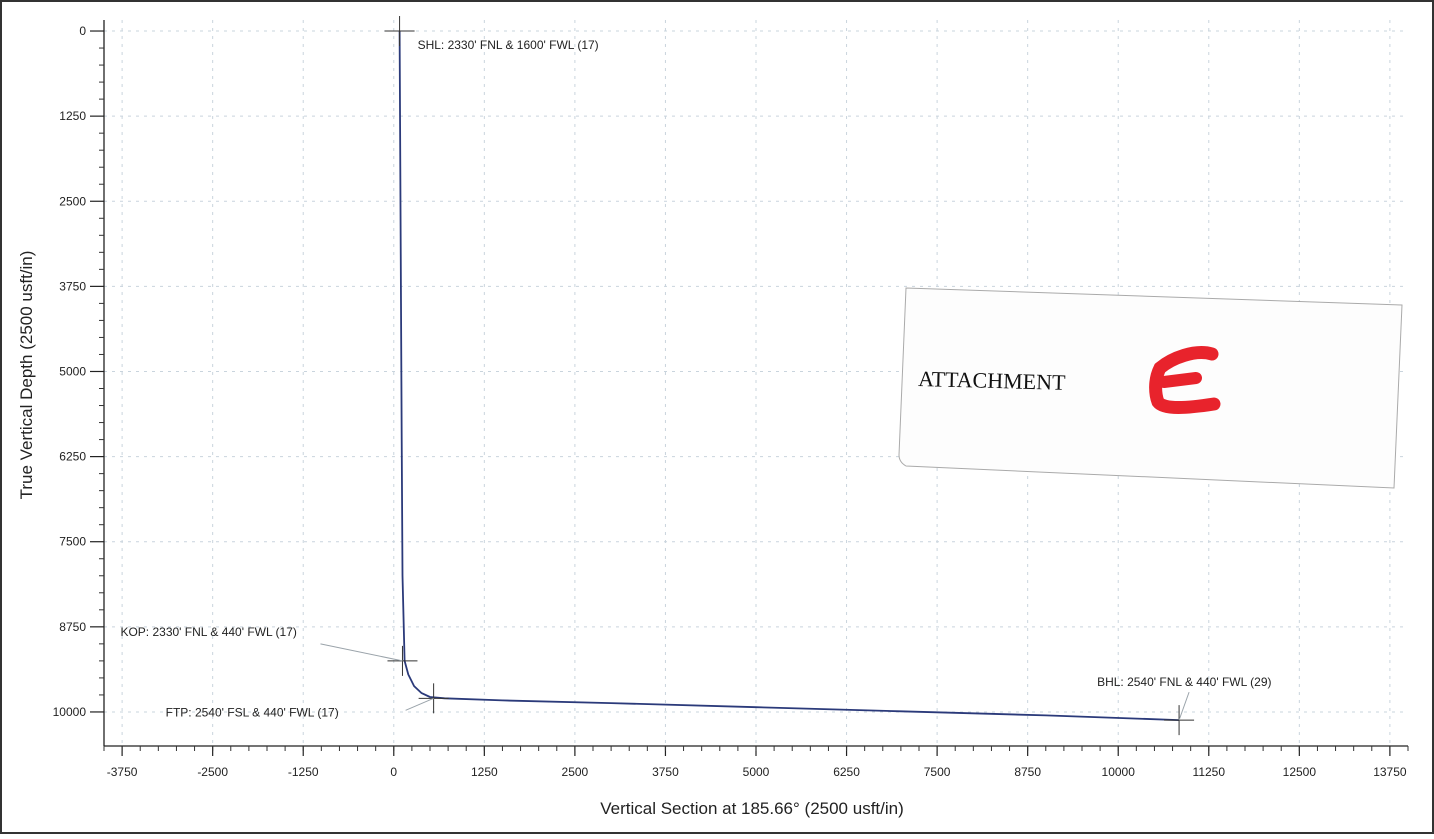 The height and width of the screenshot is (839, 1434). I want to click on y-tick-label: 3750, so click(72, 286).